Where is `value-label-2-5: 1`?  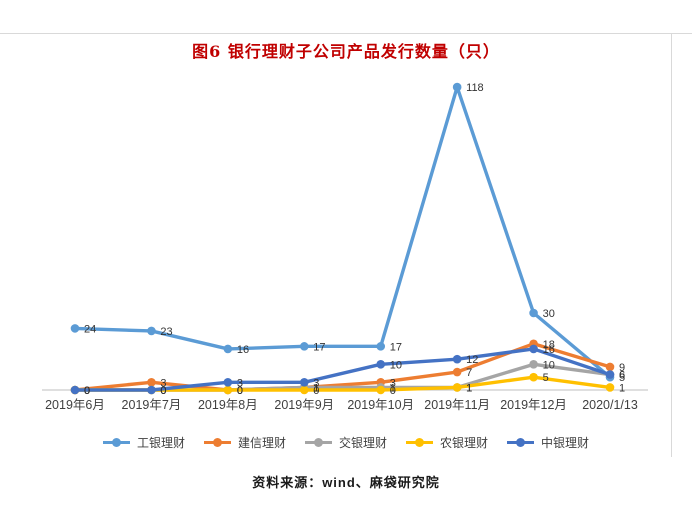
value-label-2-5: 1 is located at coordinates (469, 388).